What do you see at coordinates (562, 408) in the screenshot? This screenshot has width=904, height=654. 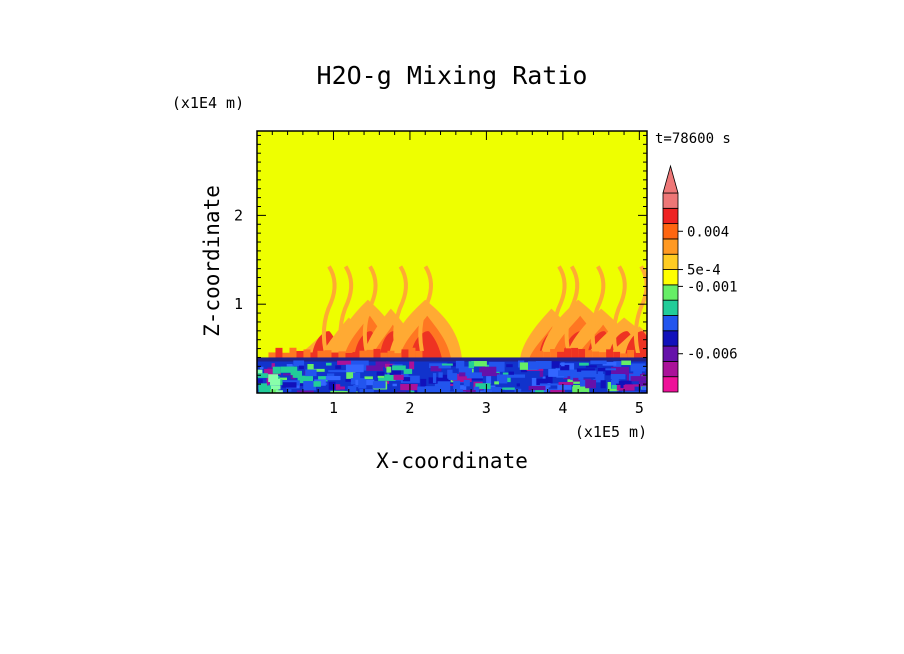 I see `x-tick-label: 4` at bounding box center [562, 408].